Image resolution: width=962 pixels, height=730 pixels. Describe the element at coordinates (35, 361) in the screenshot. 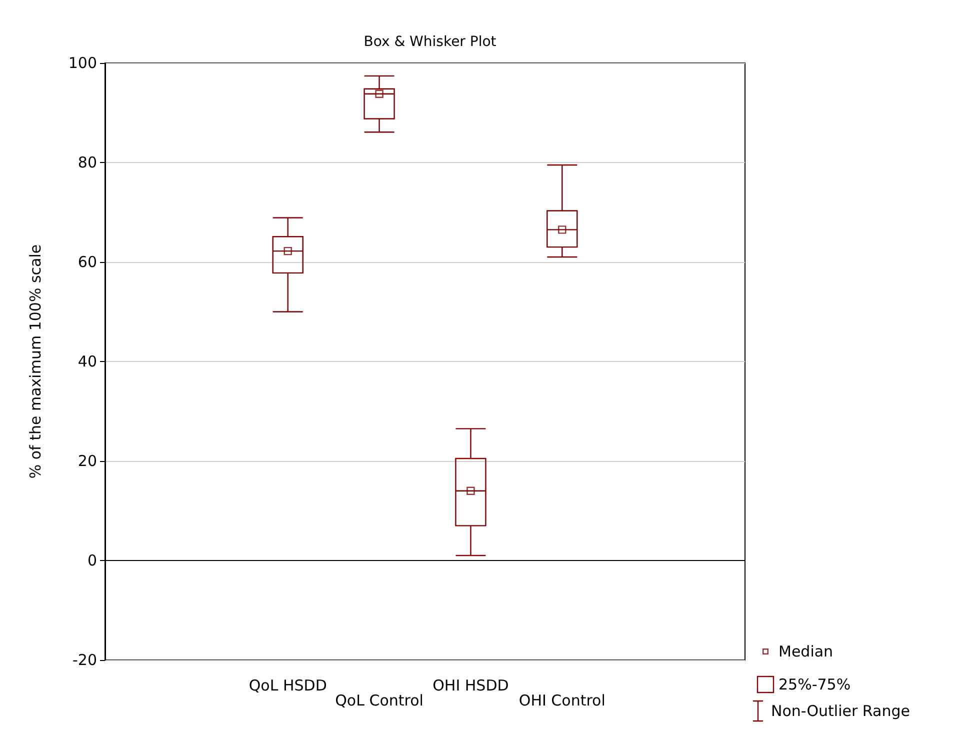

I see `y-axis-title: % of the maximum 100% scale` at that location.